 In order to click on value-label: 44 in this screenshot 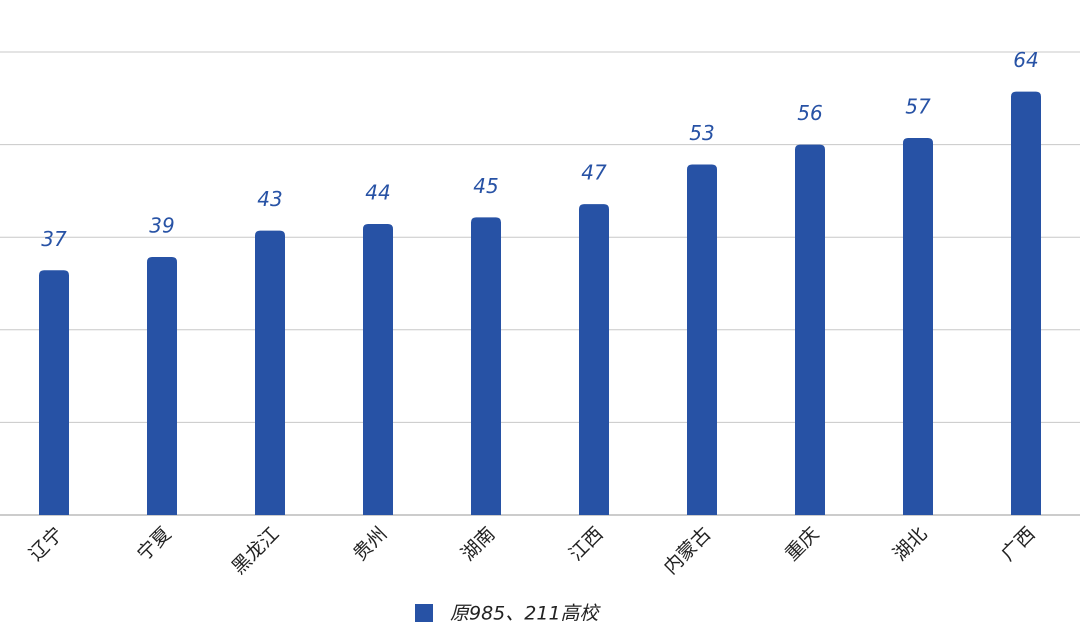, I will do `click(377, 192)`.